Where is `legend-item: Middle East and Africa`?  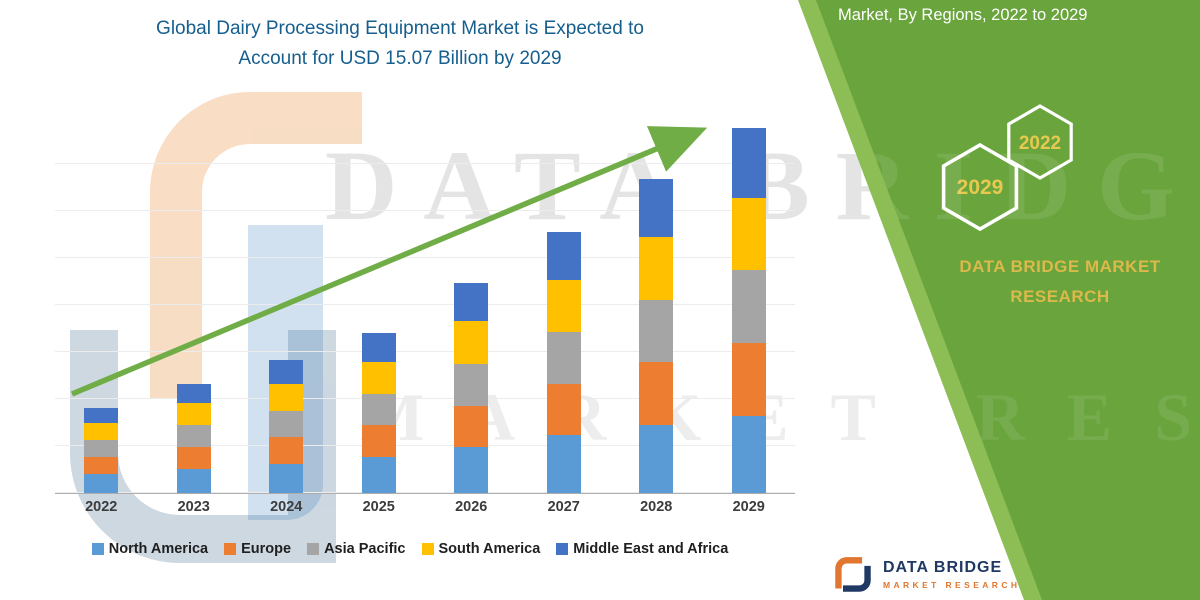
legend-item: Middle East and Africa is located at coordinates (642, 549).